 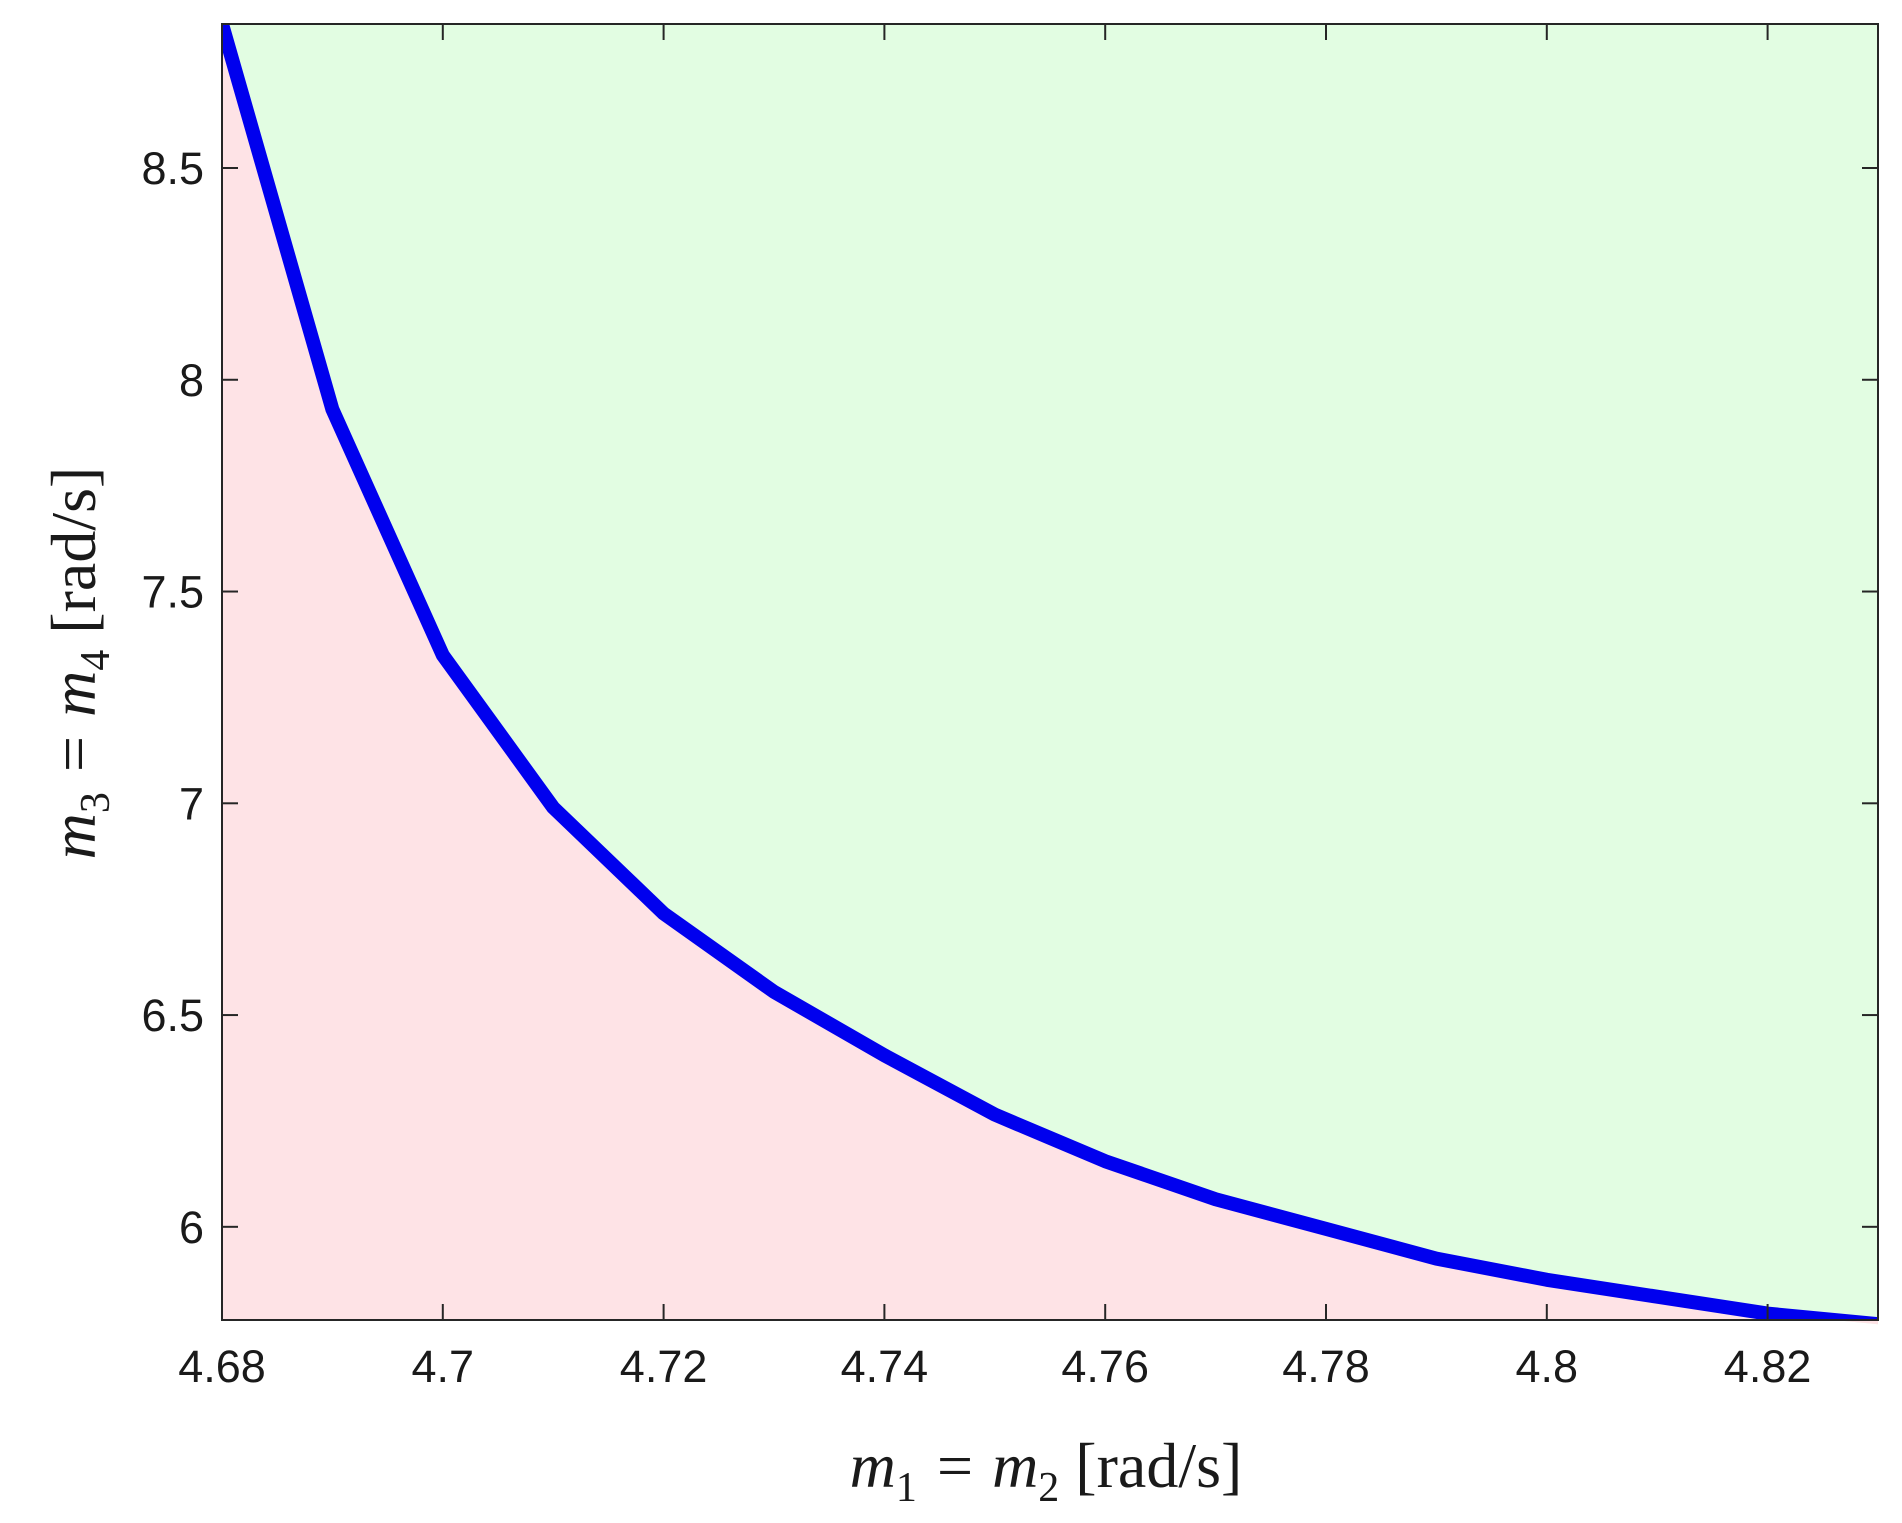 I want to click on x-tick-label: 4.76, so click(x=1105, y=1366).